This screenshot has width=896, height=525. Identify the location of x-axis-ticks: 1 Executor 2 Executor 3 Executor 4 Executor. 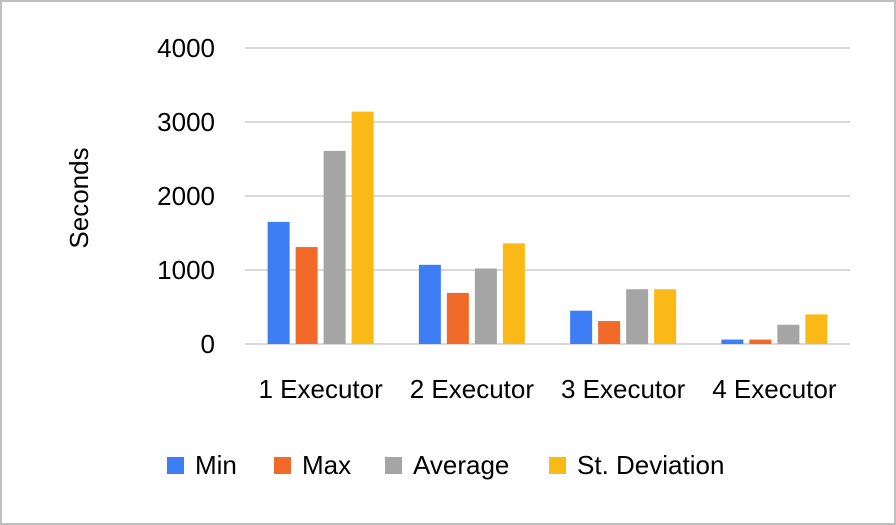
(547, 389).